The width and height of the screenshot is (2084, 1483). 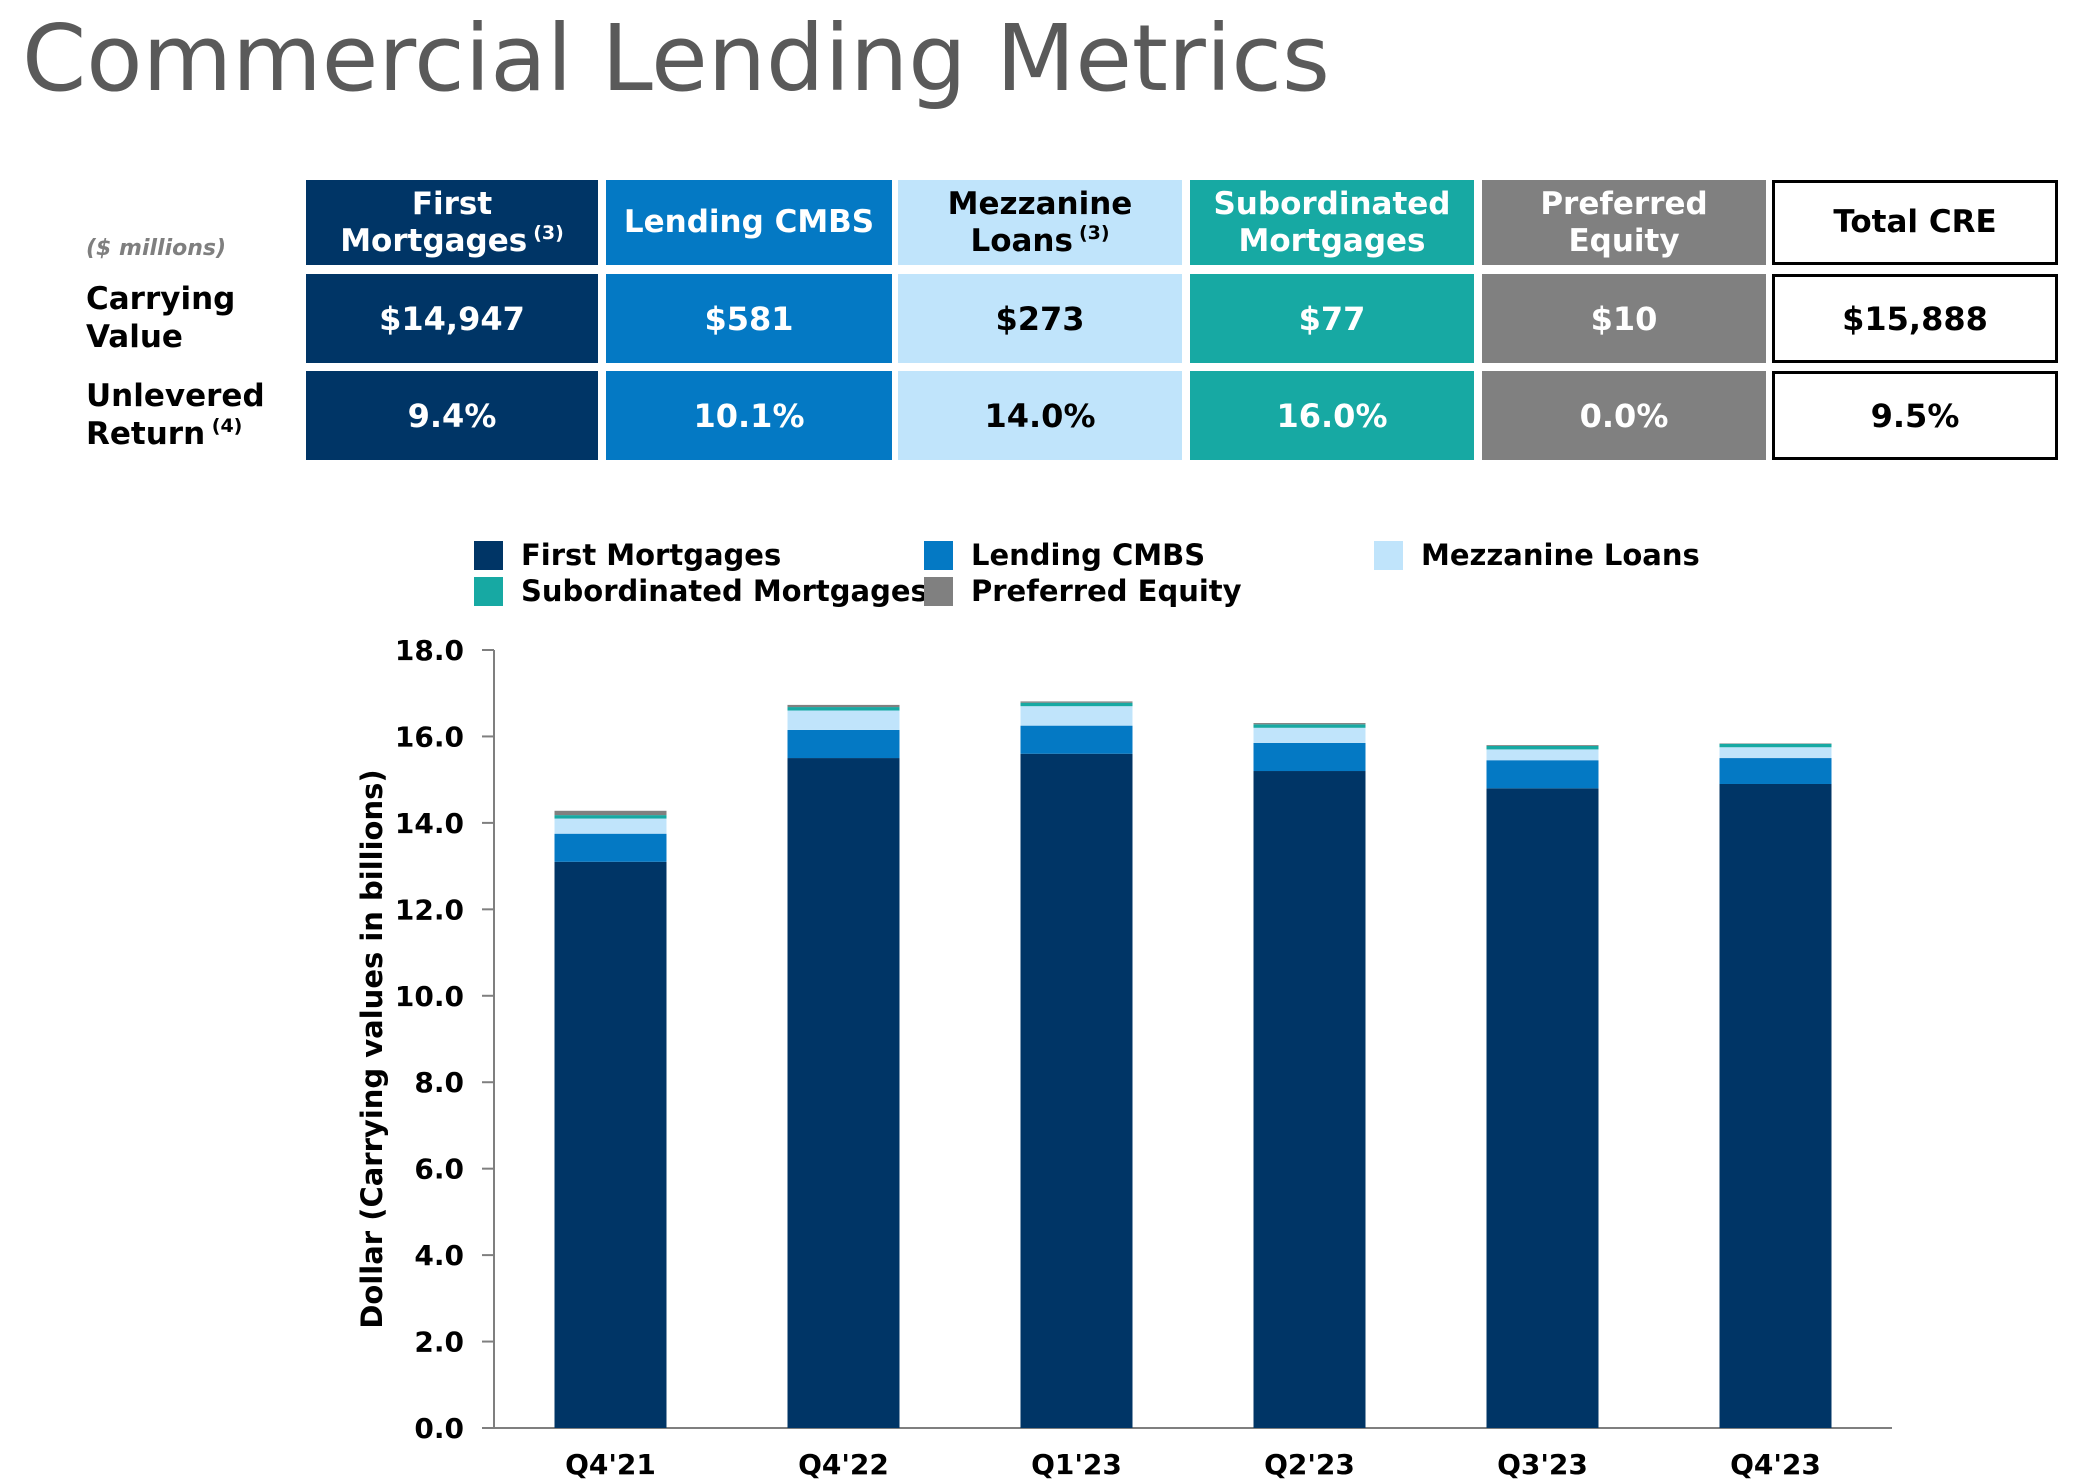 I want to click on y-tick-label: 10.0, so click(x=429, y=996).